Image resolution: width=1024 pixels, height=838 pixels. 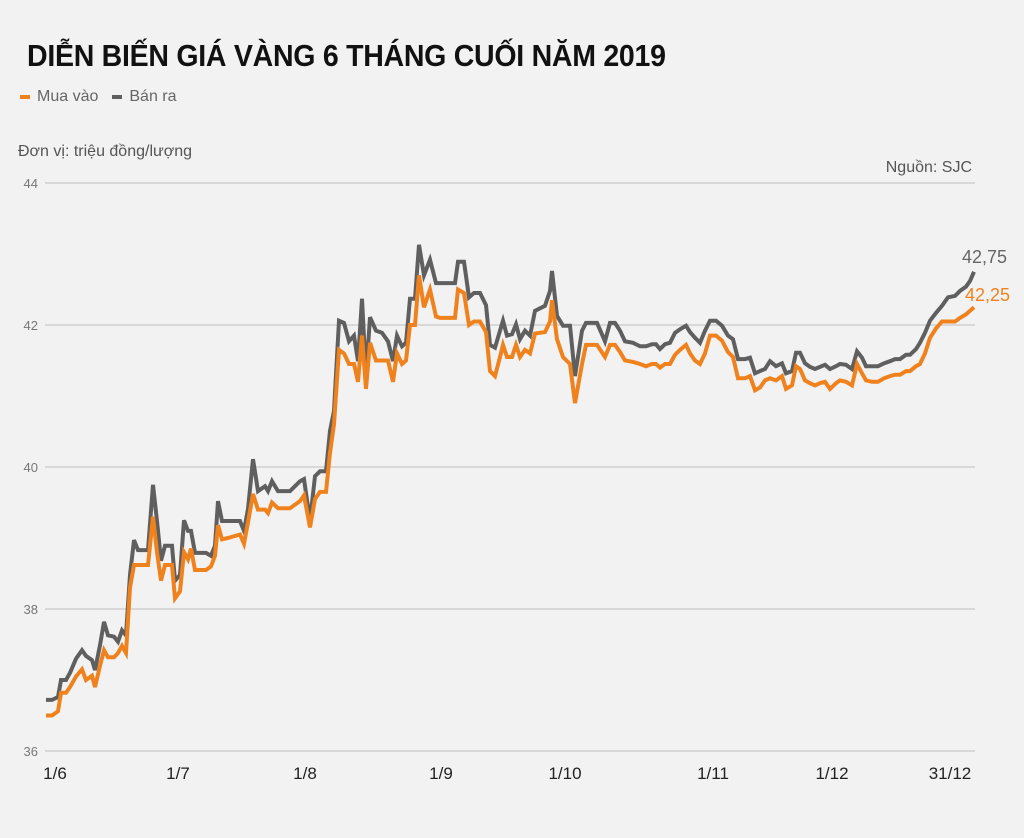 I want to click on legend-swatch-buy, so click(x=25, y=97).